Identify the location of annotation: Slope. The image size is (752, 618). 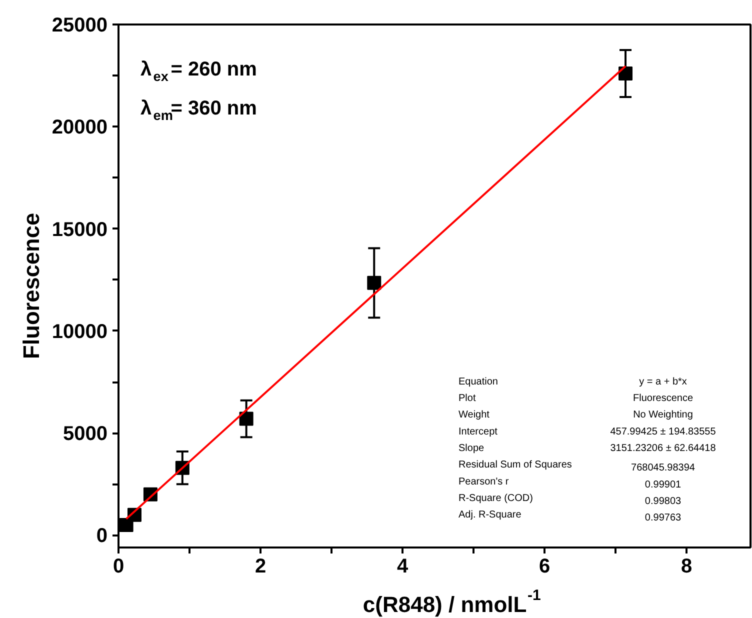
(471, 448).